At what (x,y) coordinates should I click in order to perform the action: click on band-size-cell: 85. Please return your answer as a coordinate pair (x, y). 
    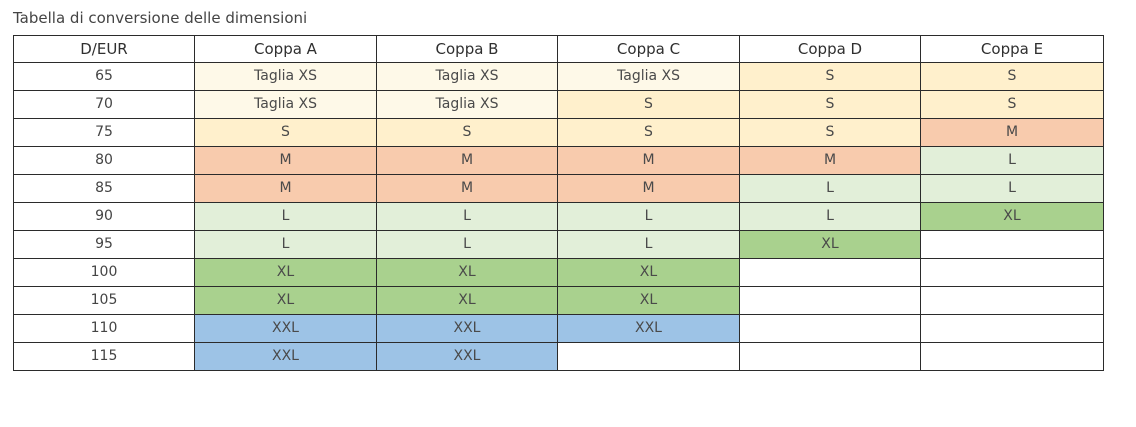
    Looking at the image, I should click on (104, 188).